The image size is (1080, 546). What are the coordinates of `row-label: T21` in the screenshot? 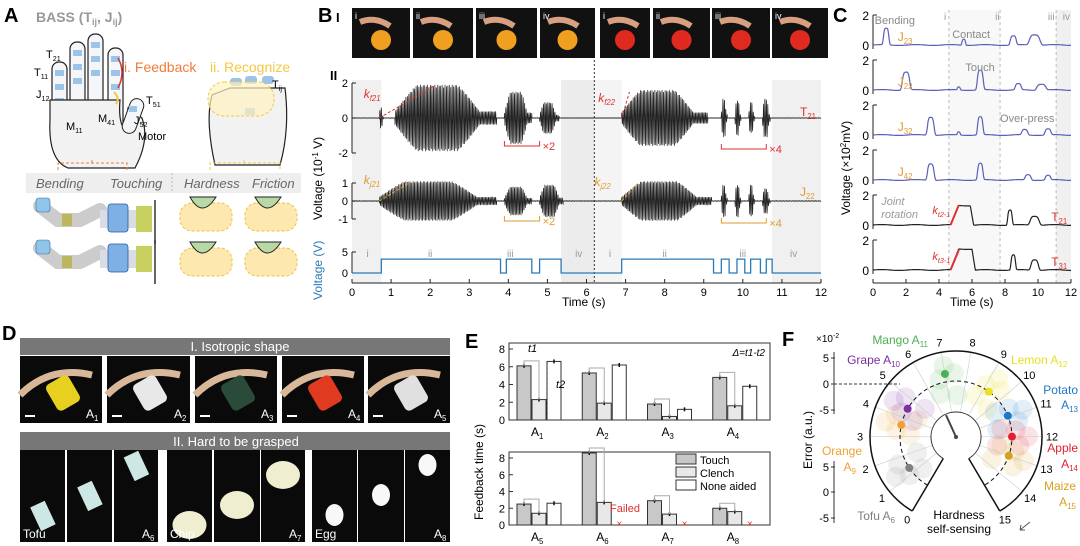 It's located at (1059, 218).